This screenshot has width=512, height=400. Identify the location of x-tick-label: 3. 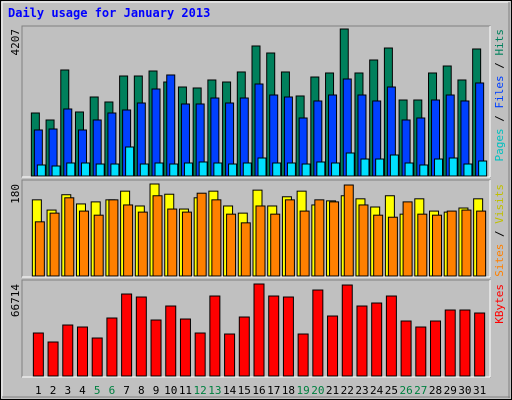
(67, 390).